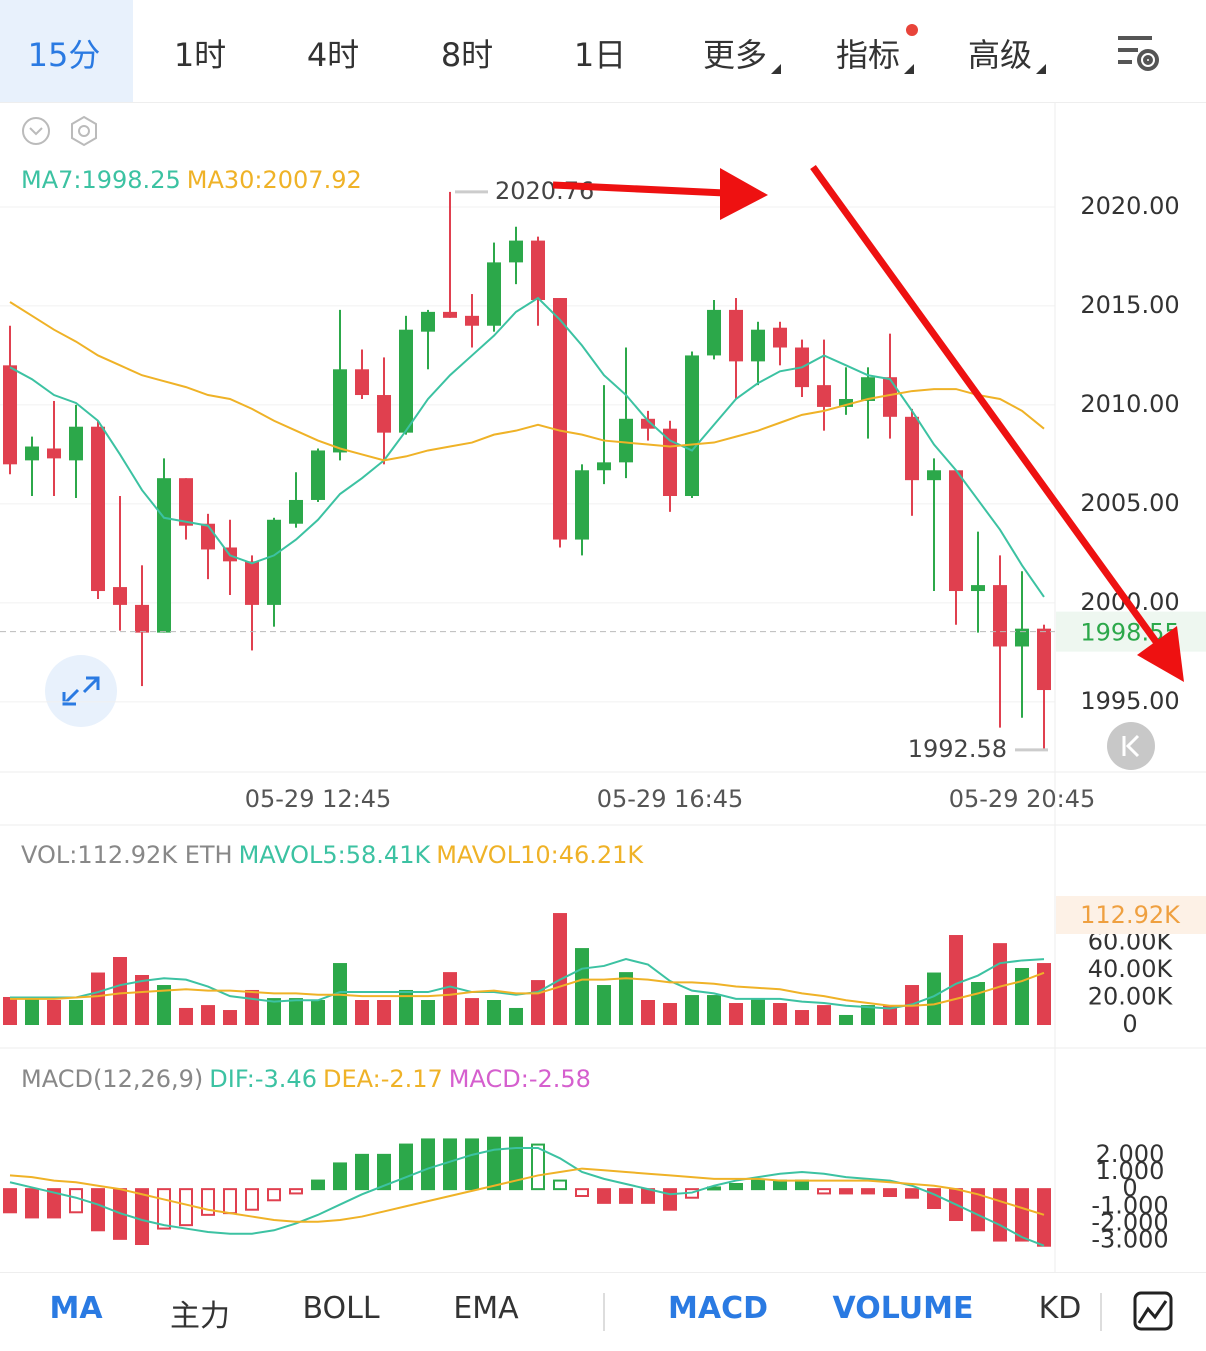 The image size is (1206, 1351). What do you see at coordinates (274, 180) in the screenshot?
I see `legend-entry: MA30:2007.92` at bounding box center [274, 180].